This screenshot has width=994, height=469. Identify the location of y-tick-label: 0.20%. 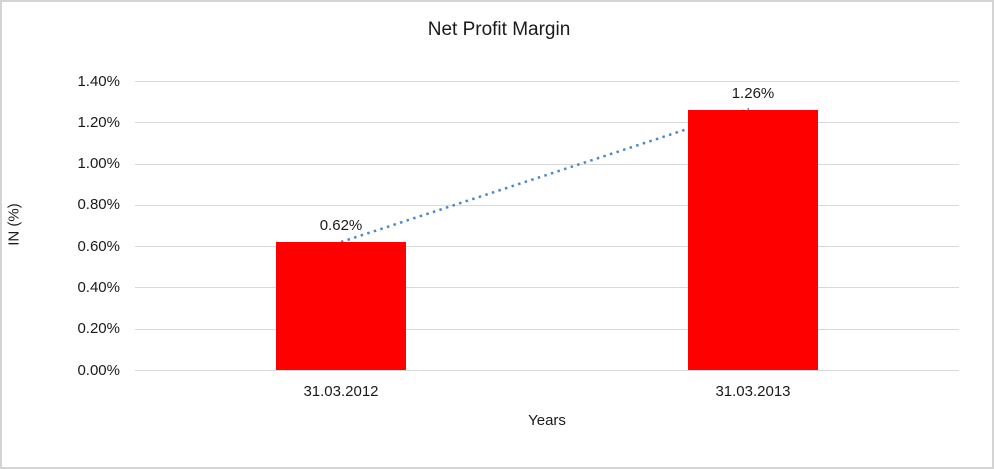
(98, 329).